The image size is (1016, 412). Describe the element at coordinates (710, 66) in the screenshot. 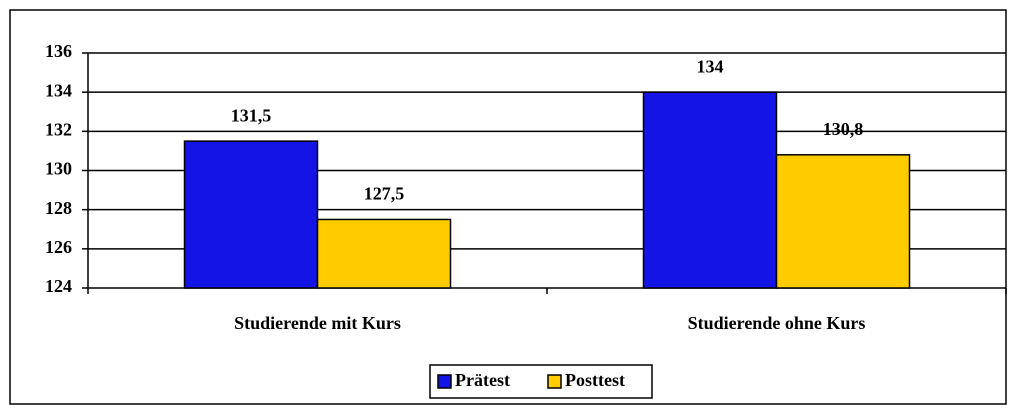

I see `value-label: 134` at that location.